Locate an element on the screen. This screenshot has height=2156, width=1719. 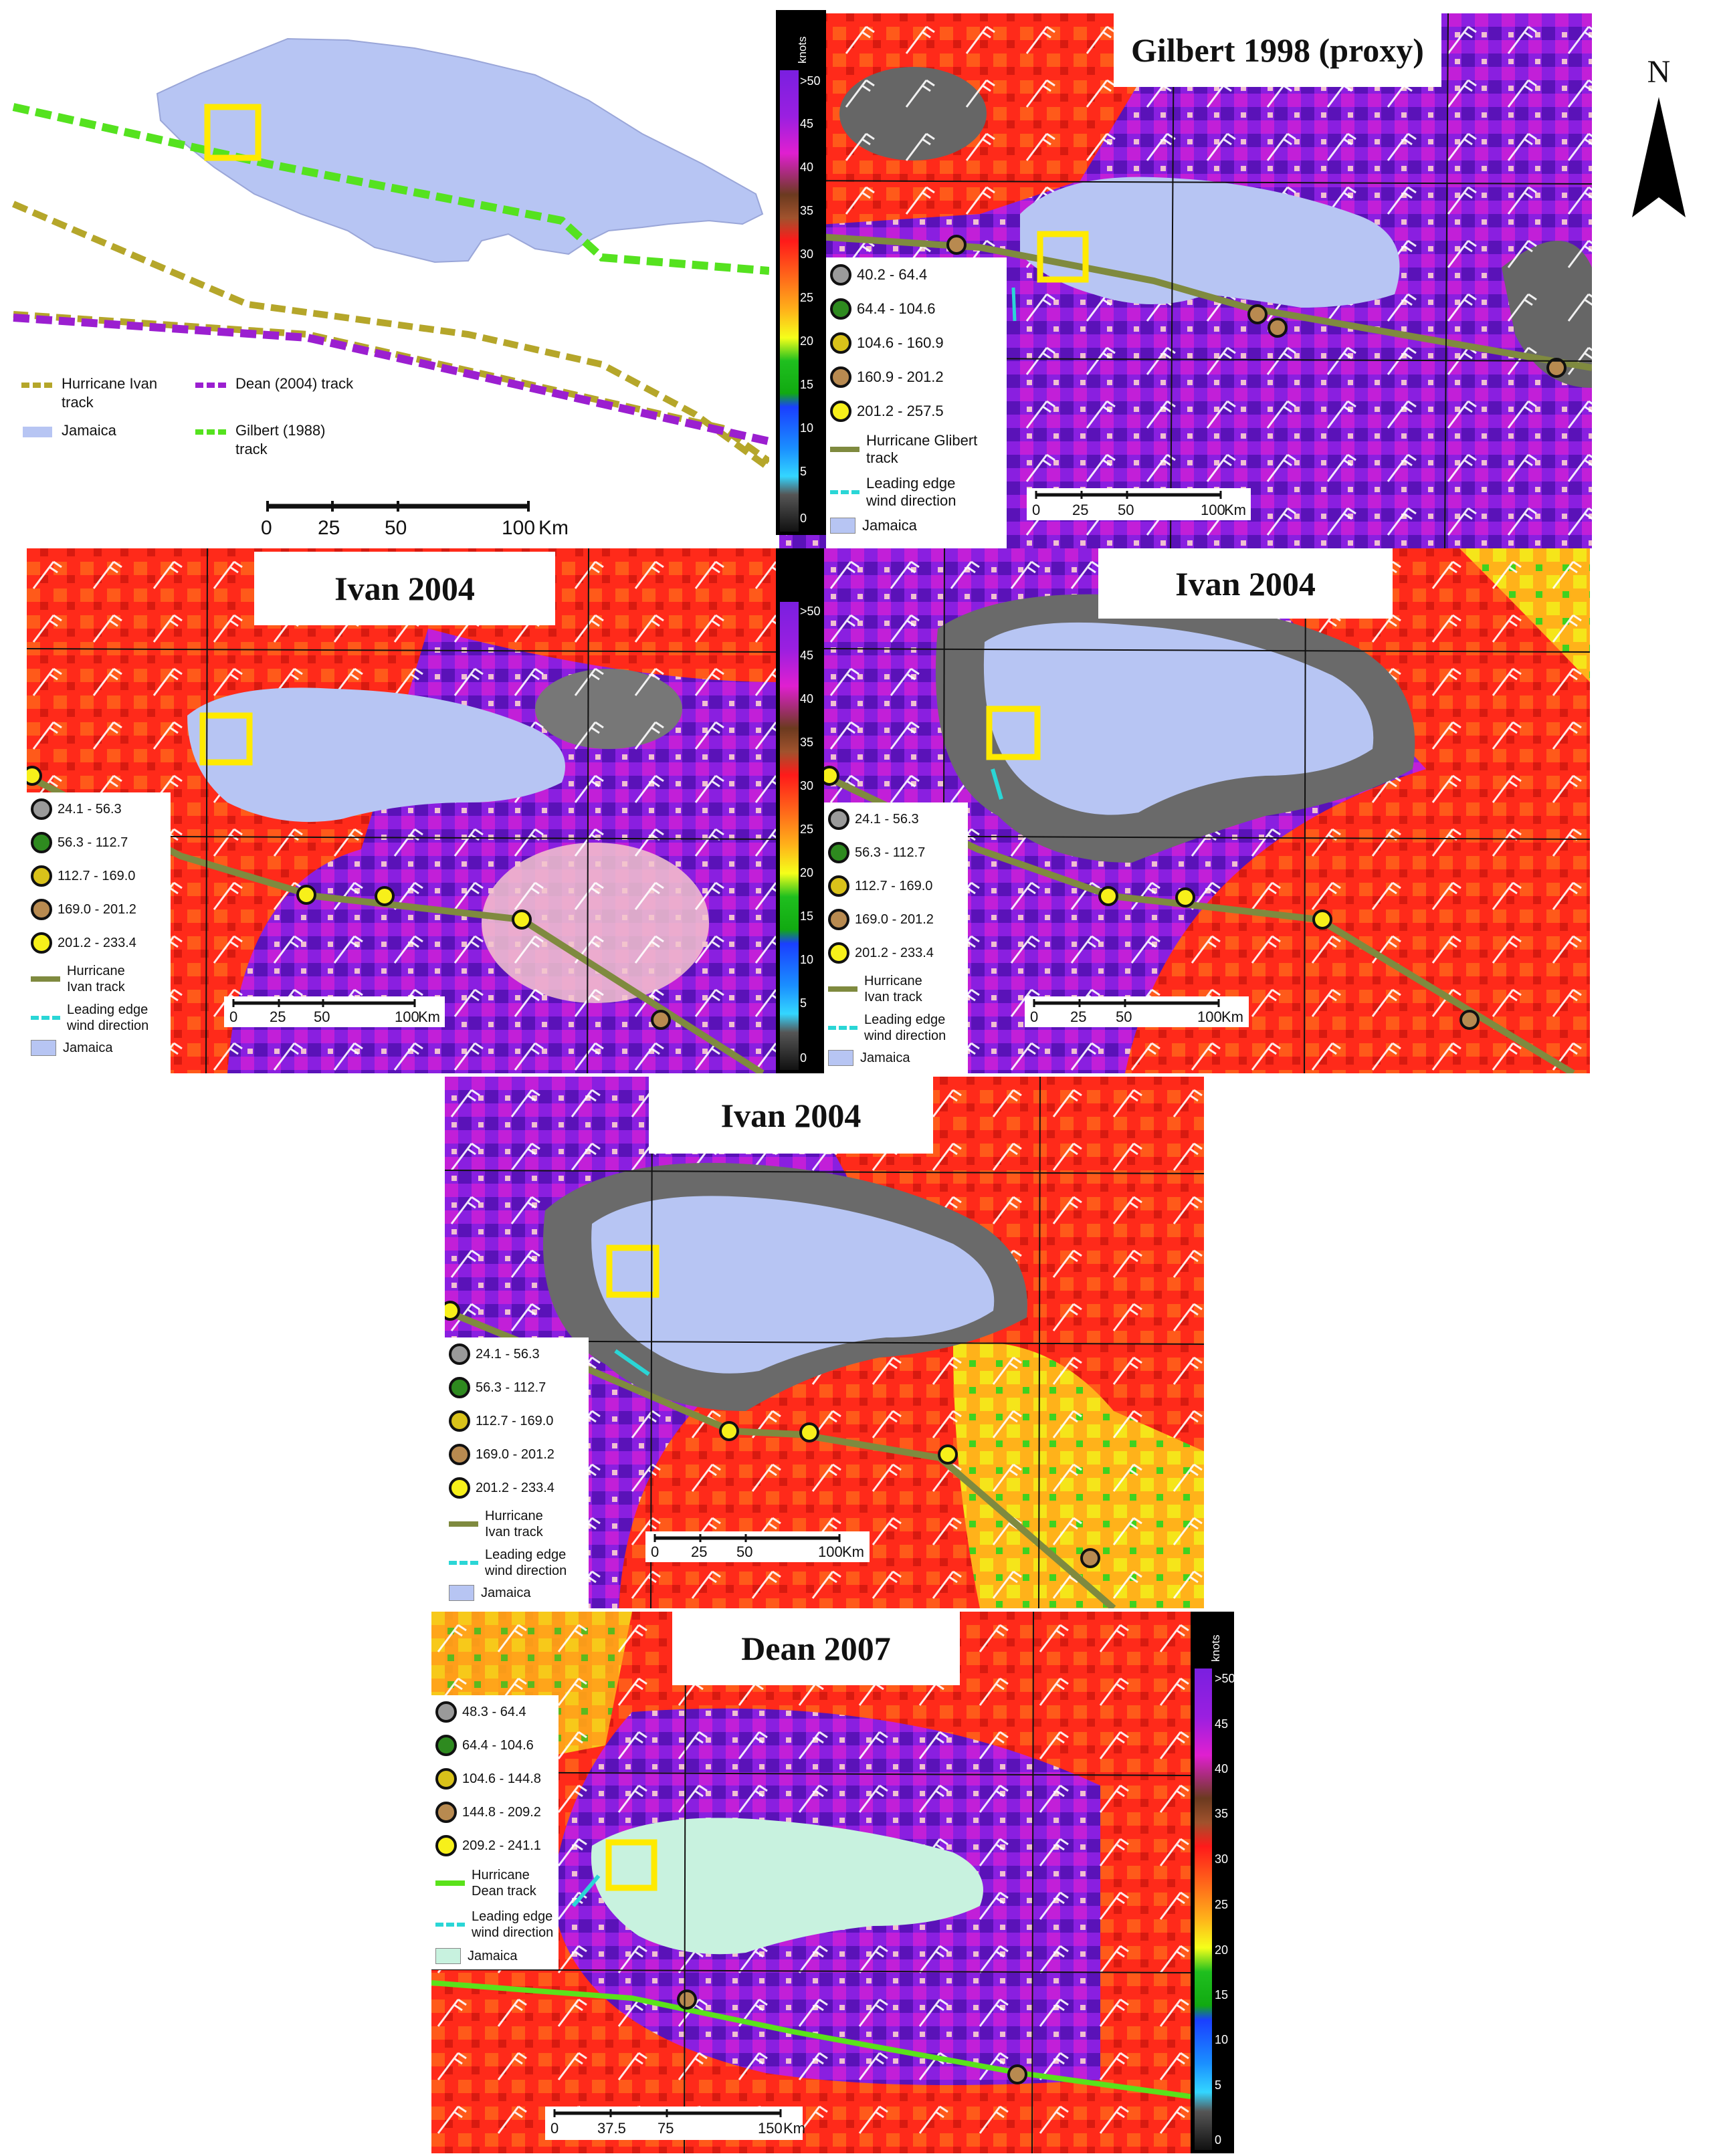
legend-label: 112.7 - 169.0 is located at coordinates (97, 876).